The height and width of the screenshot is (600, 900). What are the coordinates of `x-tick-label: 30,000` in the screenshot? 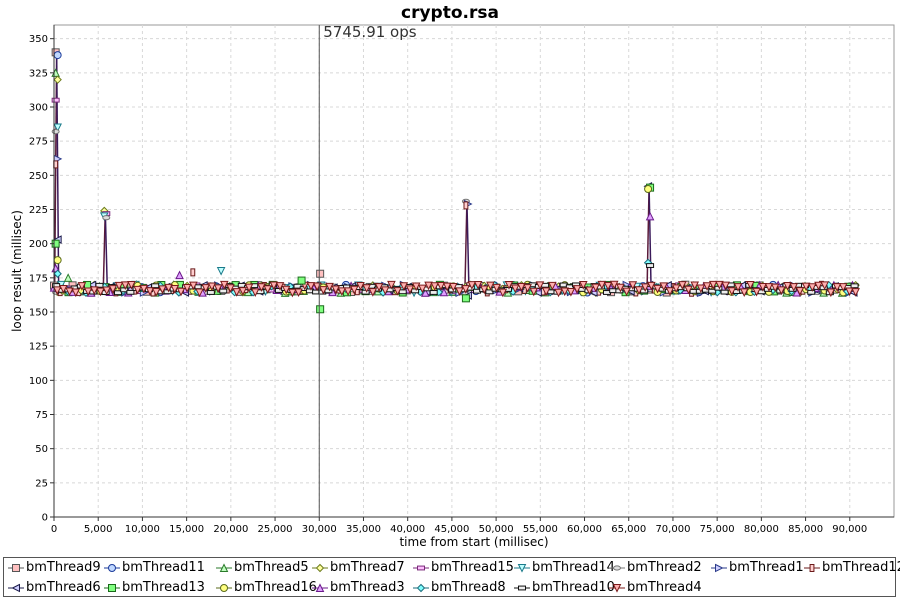 It's located at (319, 529).